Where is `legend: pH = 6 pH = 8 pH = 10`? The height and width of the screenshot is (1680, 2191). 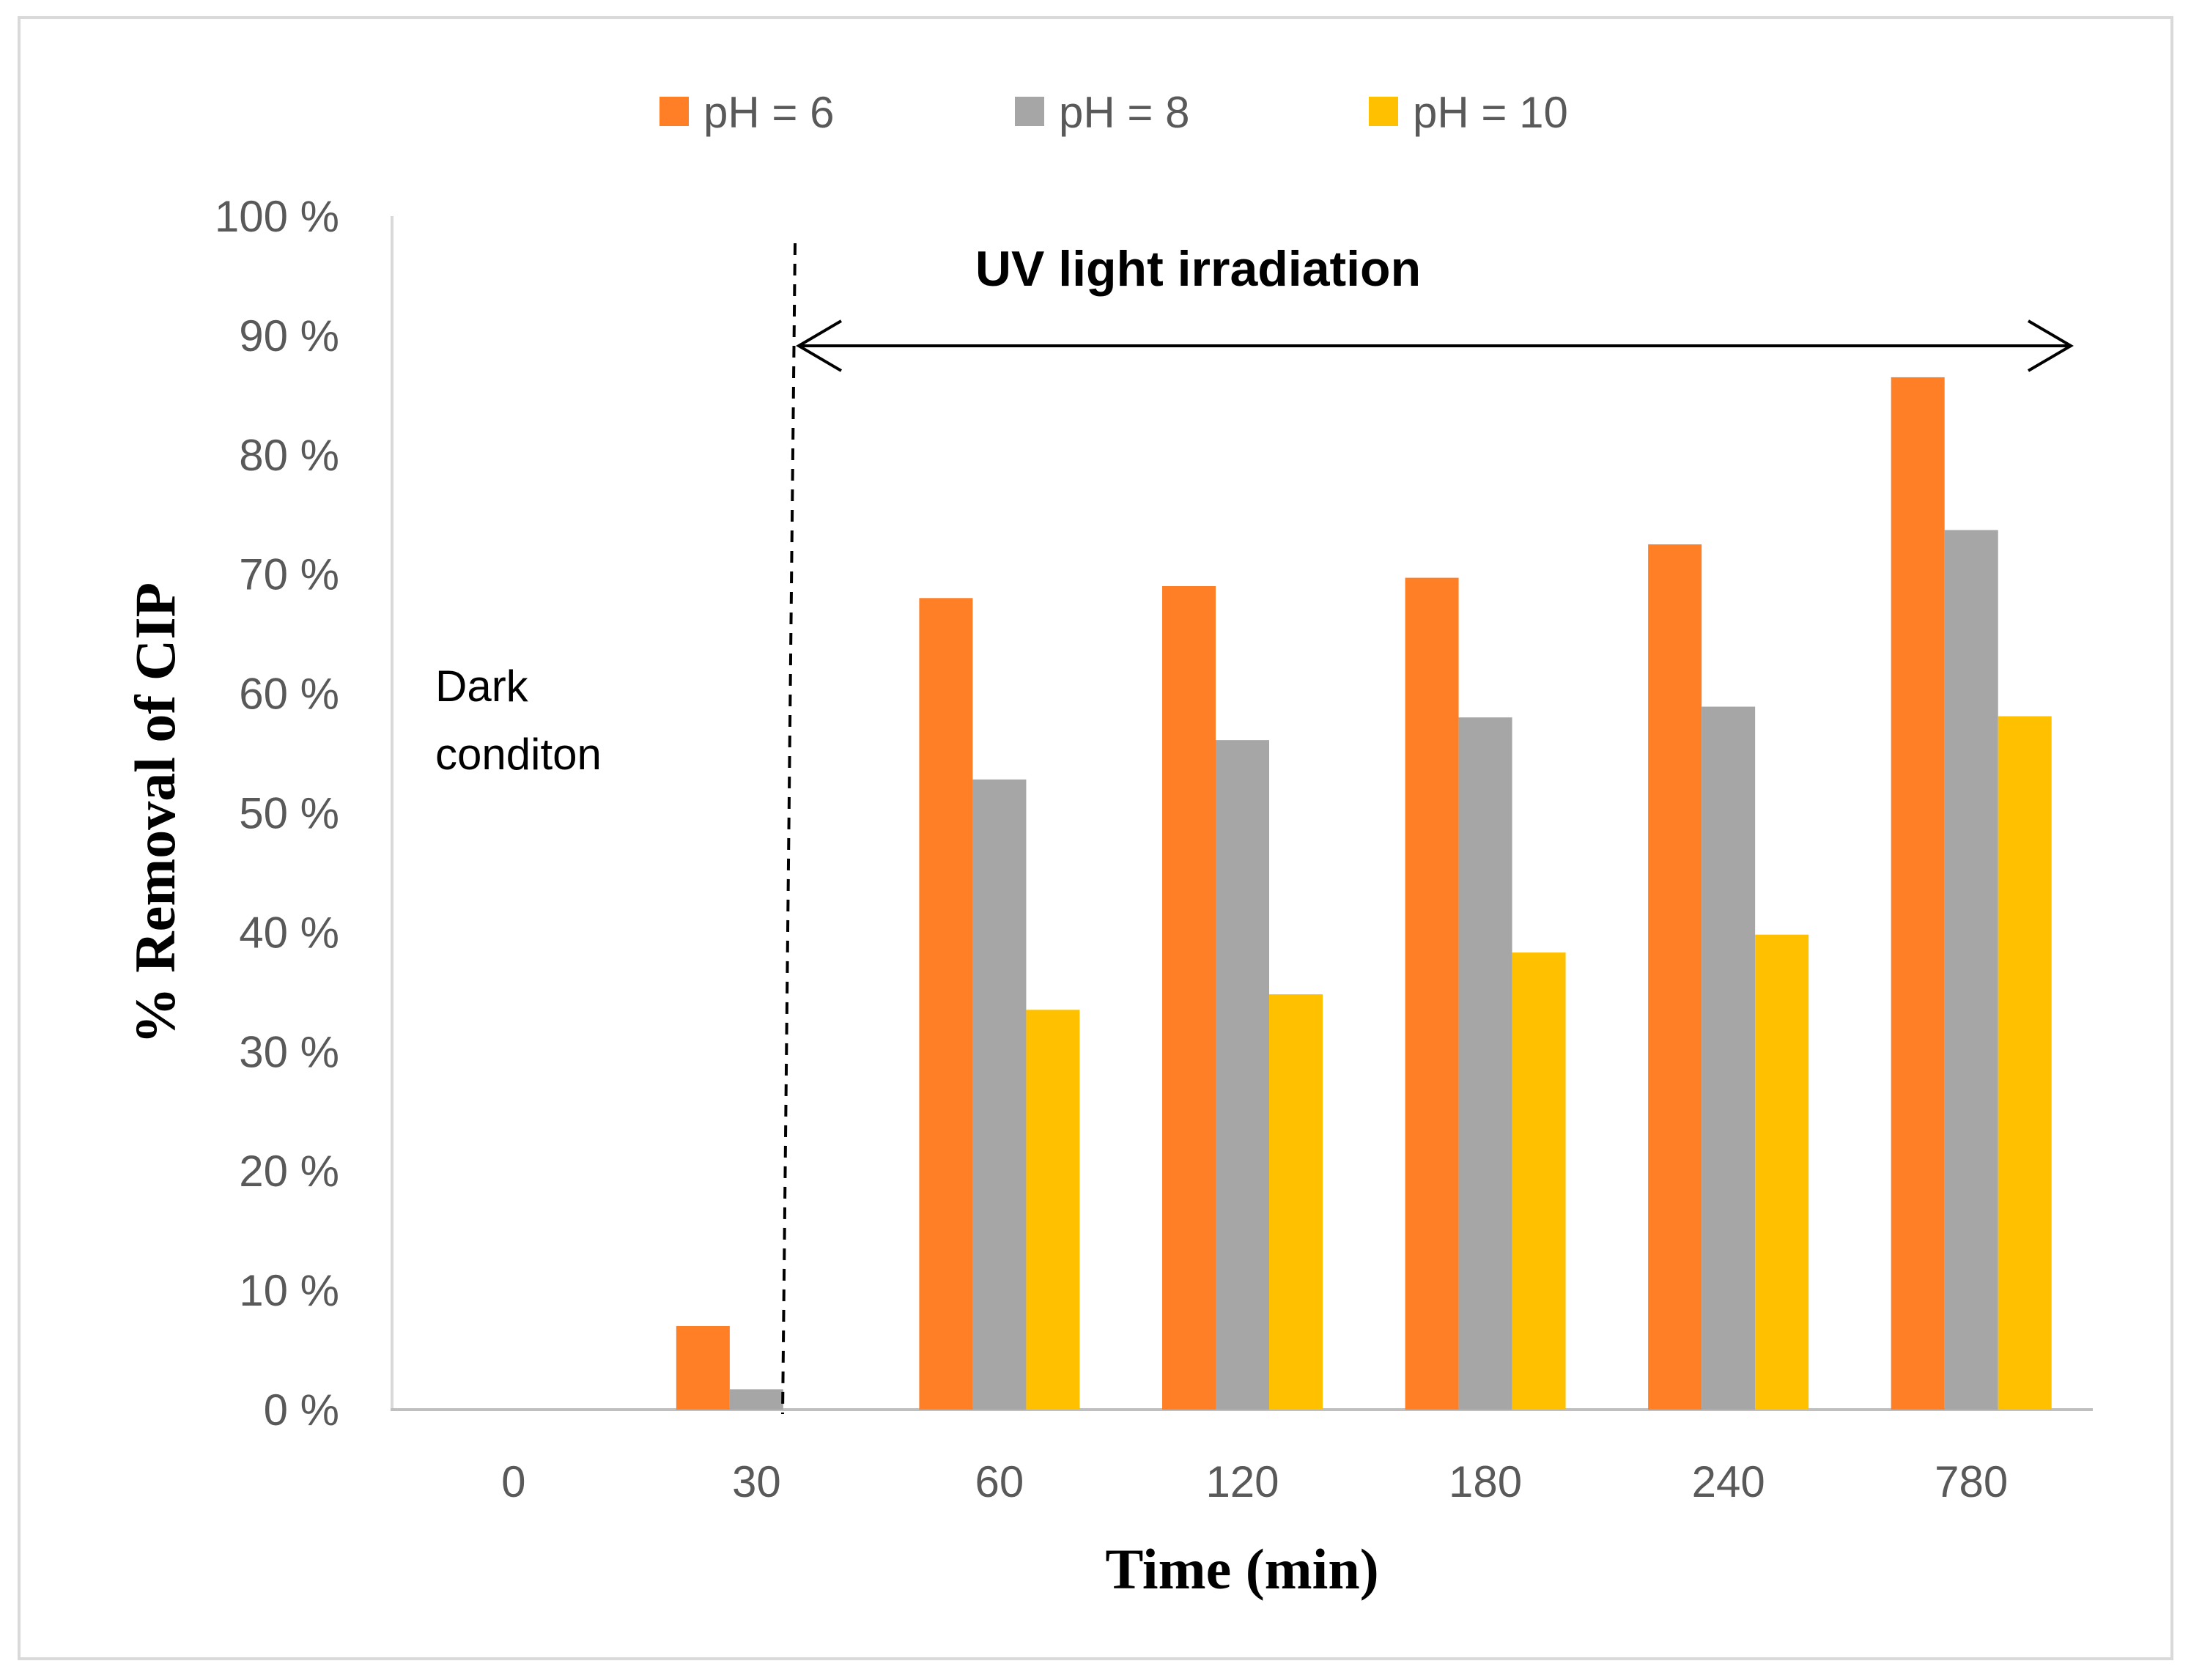
legend: pH = 6 pH = 8 pH = 10 is located at coordinates (1113, 112).